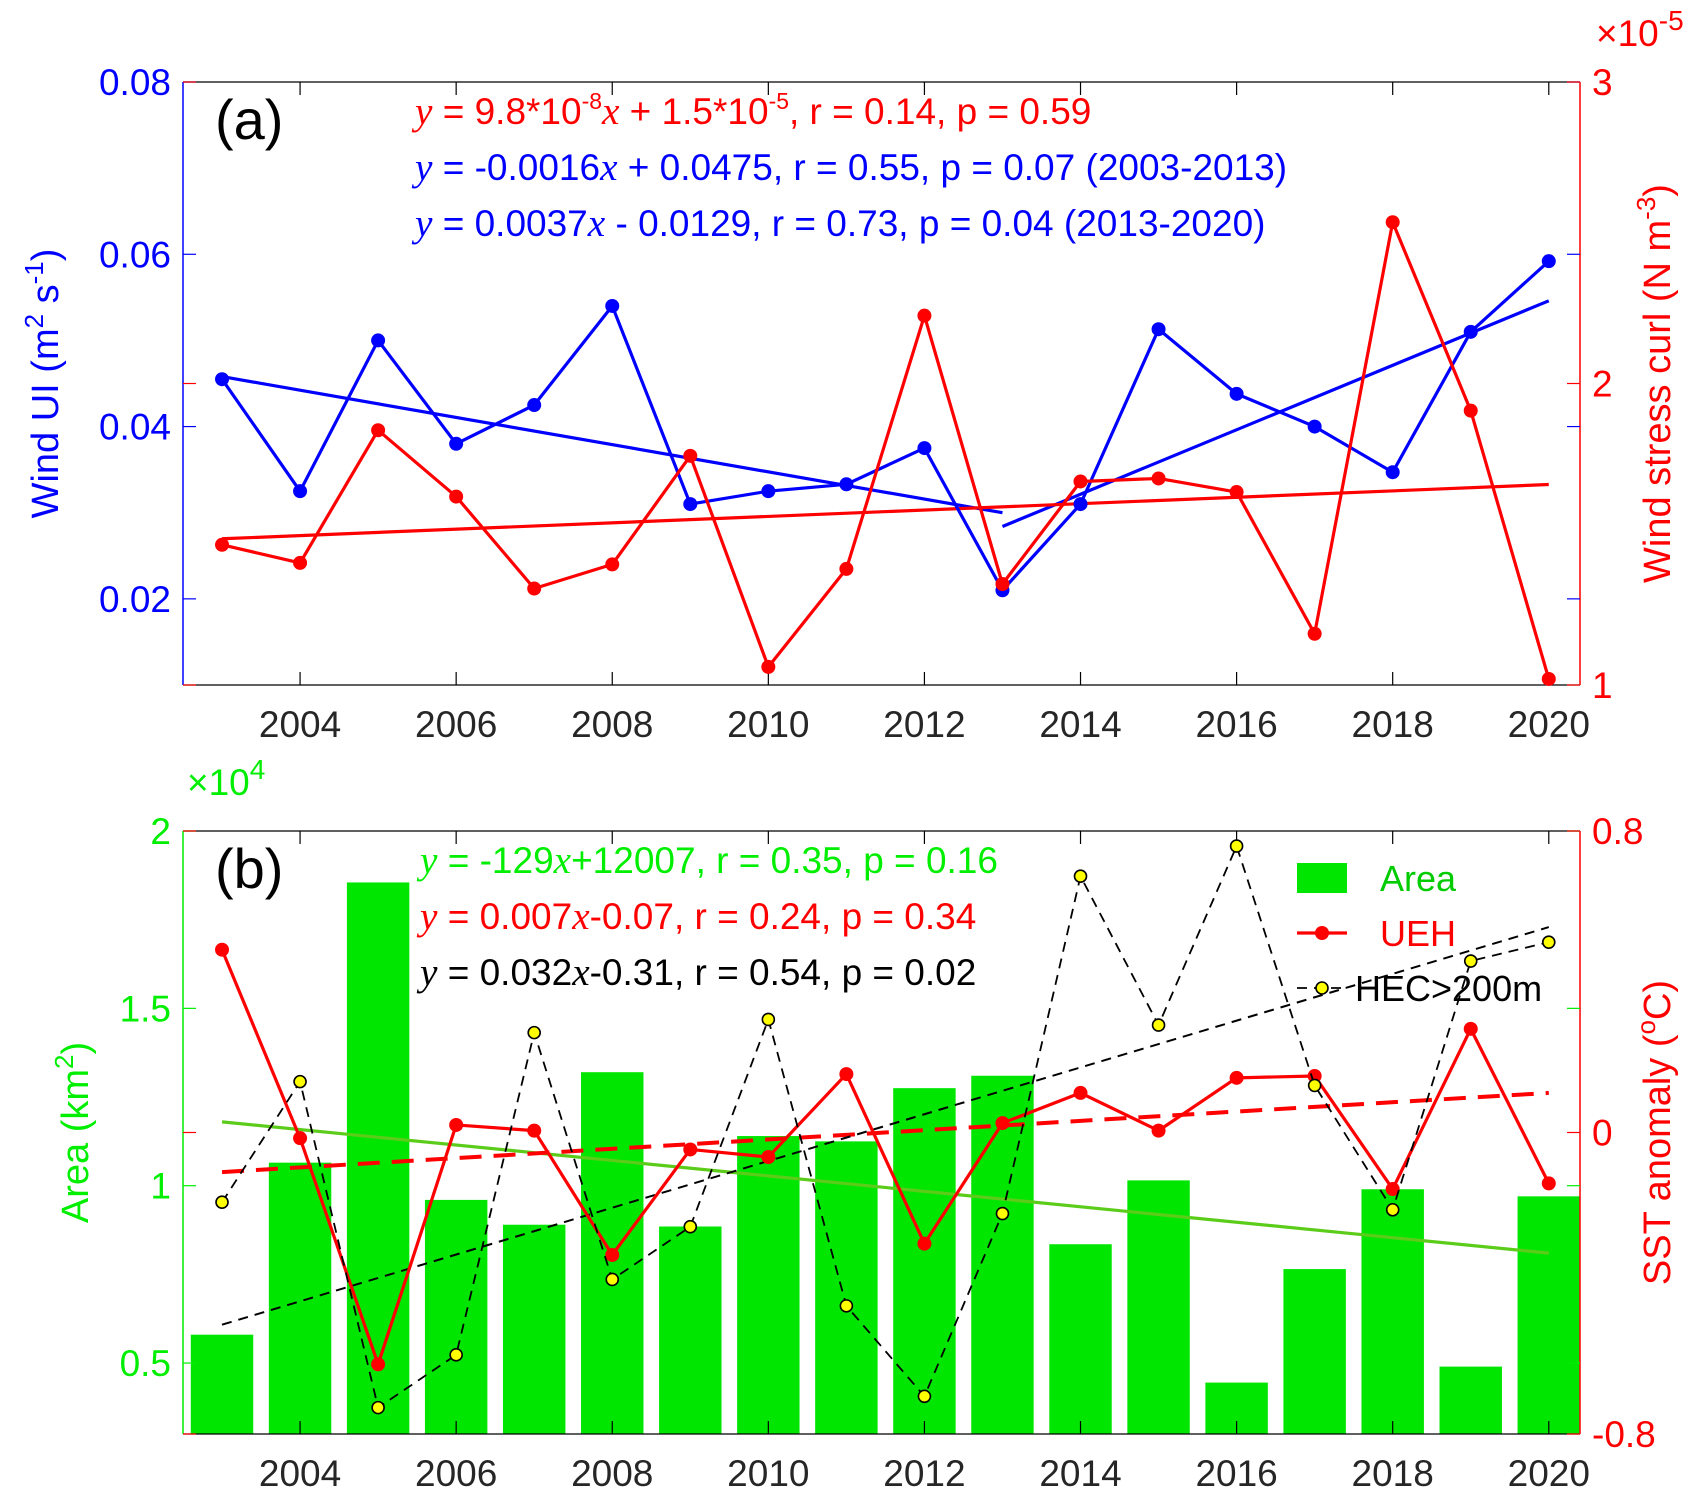  Describe the element at coordinates (612, 1473) in the screenshot. I see `x-tick-label: 2008` at that location.